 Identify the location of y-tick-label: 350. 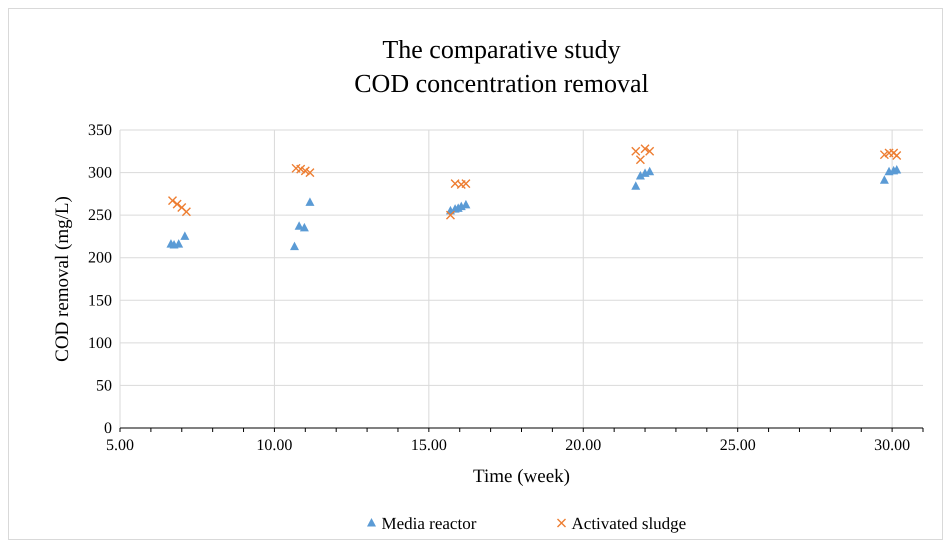
(100, 130).